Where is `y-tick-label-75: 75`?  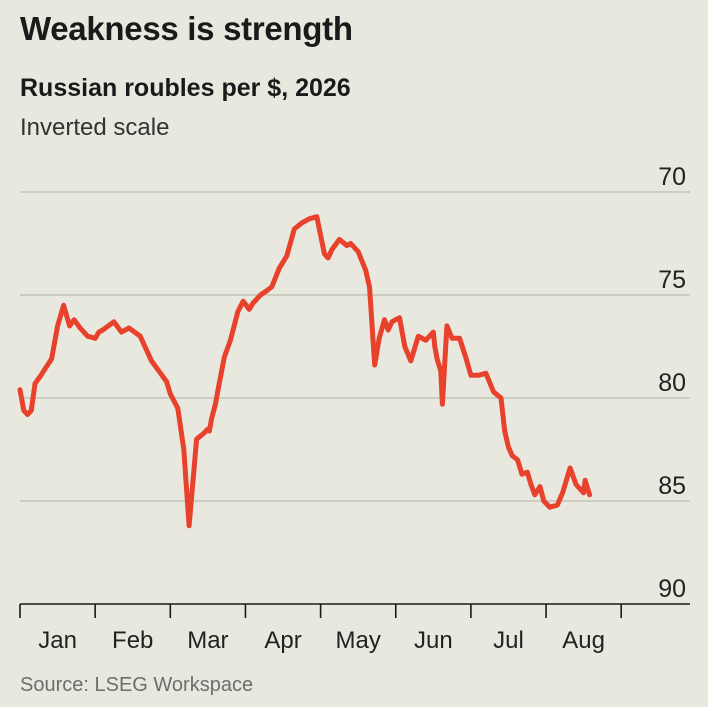
y-tick-label-75: 75 is located at coordinates (672, 280).